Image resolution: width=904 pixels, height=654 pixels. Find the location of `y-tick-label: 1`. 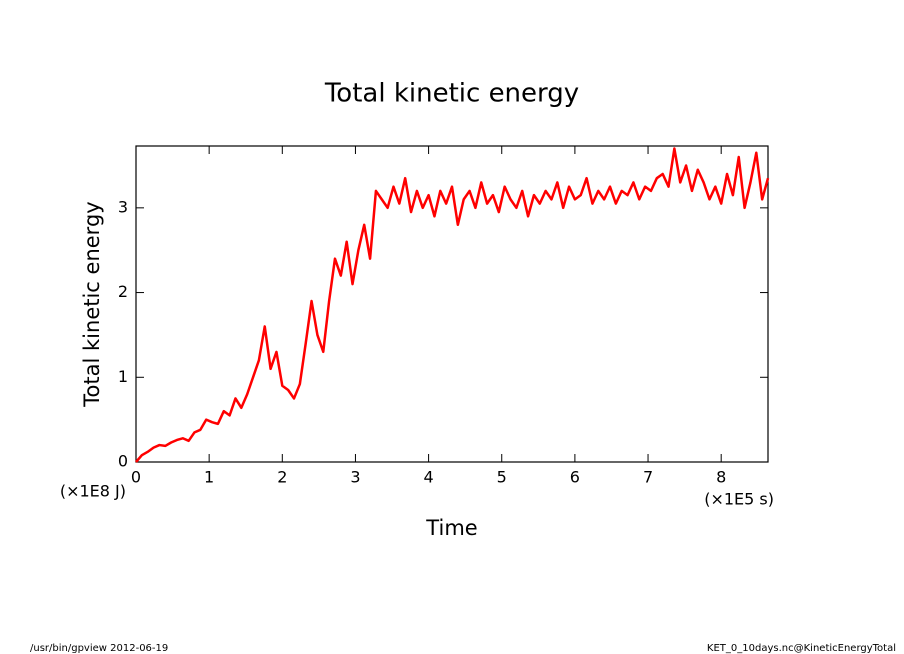

y-tick-label: 1 is located at coordinates (123, 376).